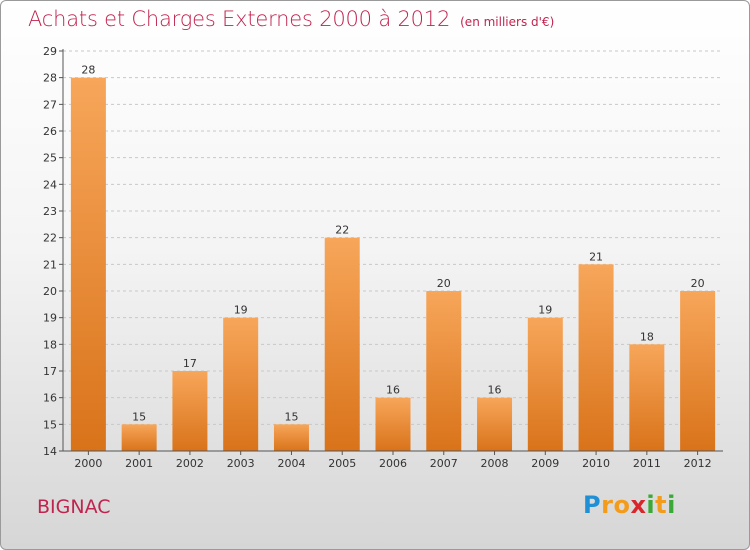 The image size is (750, 550). I want to click on x-tick-label: 2009, so click(545, 463).